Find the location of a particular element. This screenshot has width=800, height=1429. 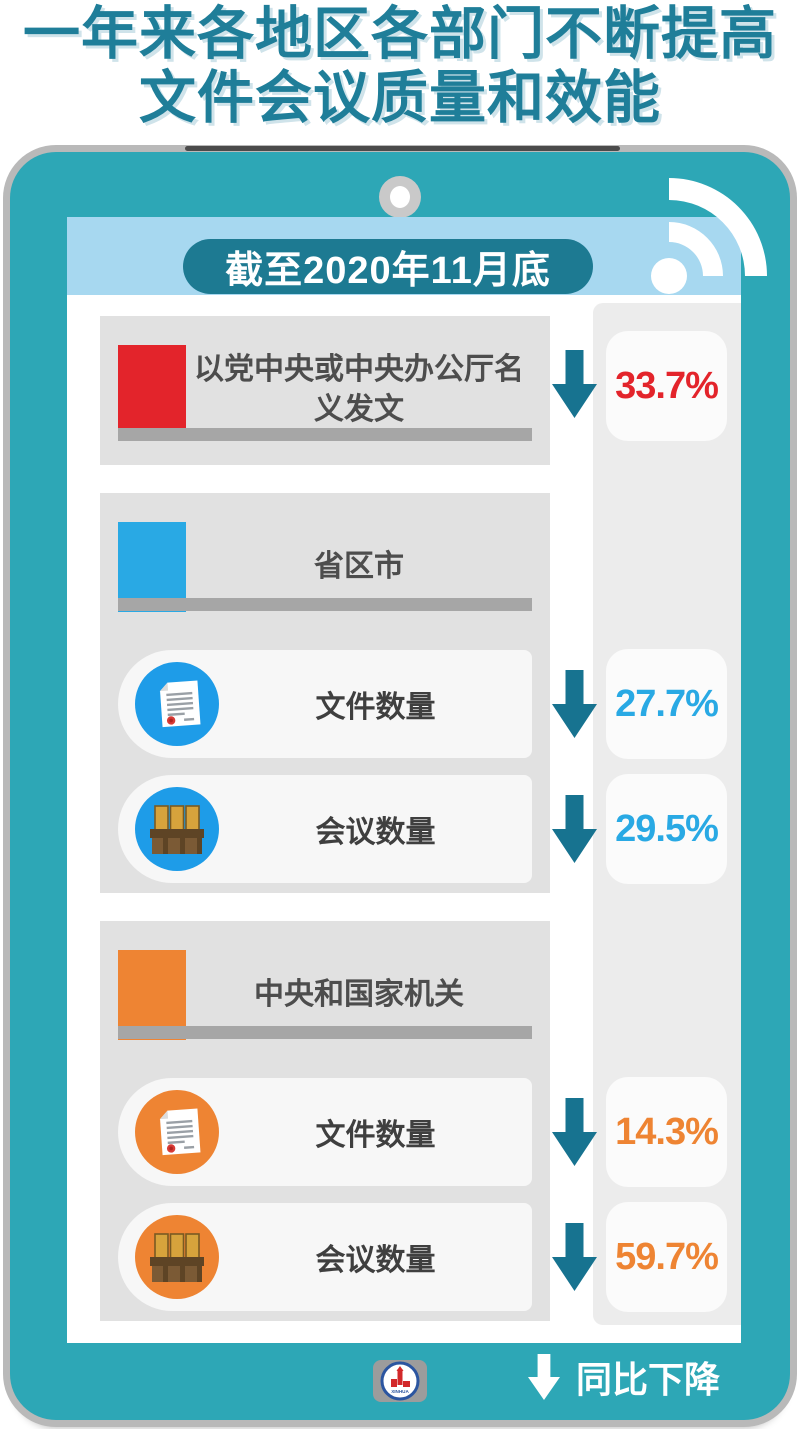

stat-row-documents: 文件数量 14.3% is located at coordinates (422, 1132).